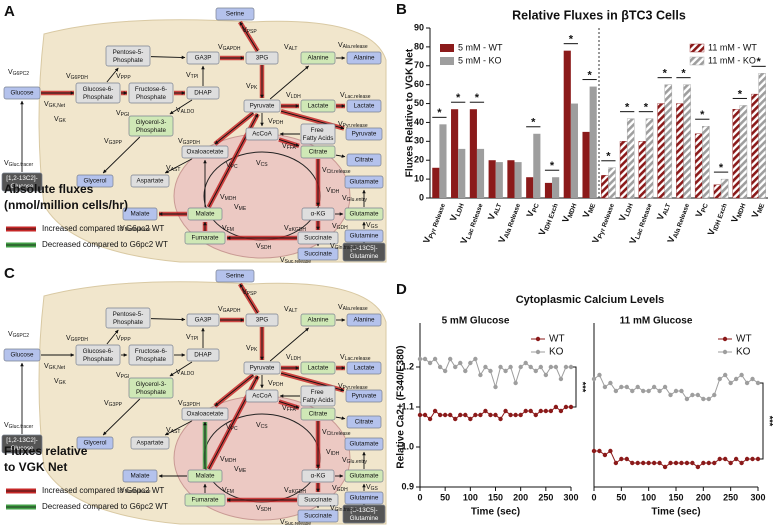 The image size is (774, 525). I want to click on flux-label: VG3PDH, so click(189, 404).